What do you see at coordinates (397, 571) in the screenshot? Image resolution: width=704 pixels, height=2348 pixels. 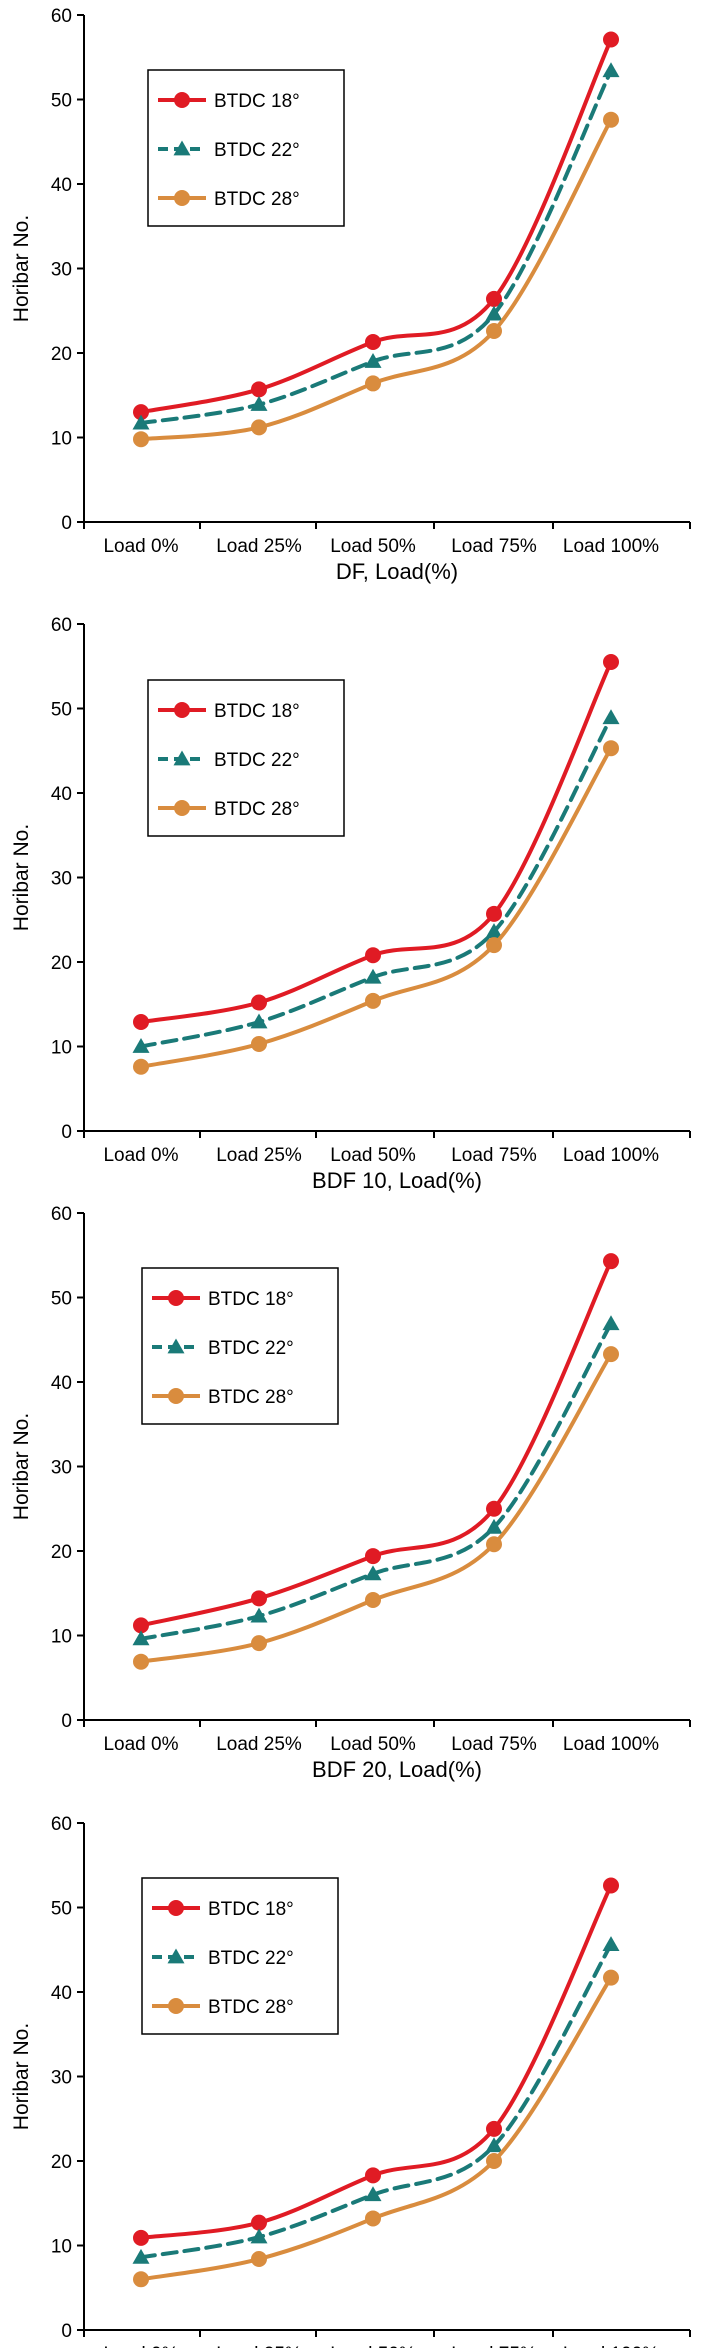 I see `x-axis-label: DF, Load(%)` at bounding box center [397, 571].